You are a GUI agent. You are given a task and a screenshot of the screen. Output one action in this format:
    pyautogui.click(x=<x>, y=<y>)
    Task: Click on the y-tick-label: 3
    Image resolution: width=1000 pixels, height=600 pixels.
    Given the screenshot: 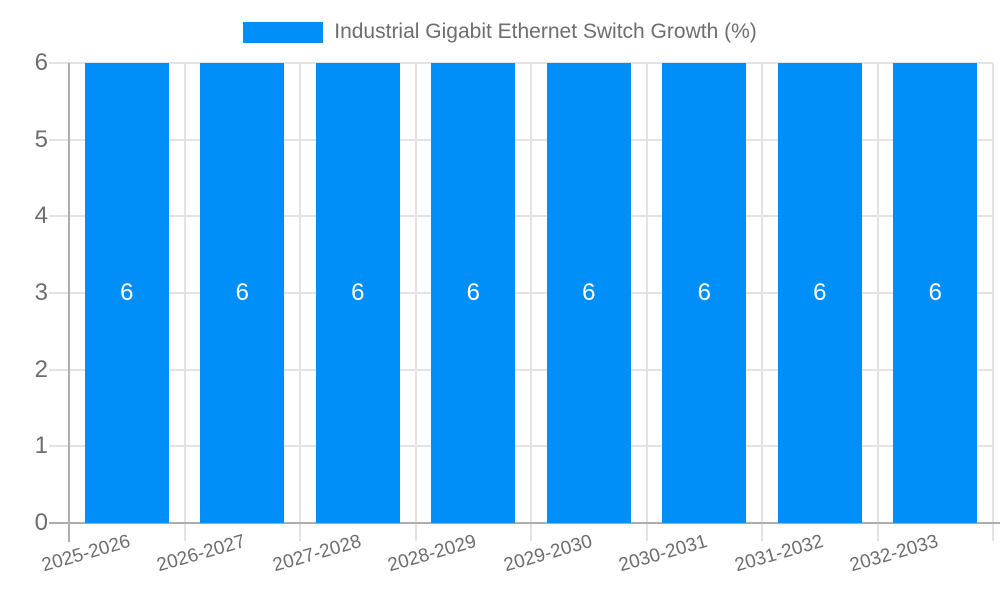 What is the action you would take?
    pyautogui.click(x=41, y=292)
    